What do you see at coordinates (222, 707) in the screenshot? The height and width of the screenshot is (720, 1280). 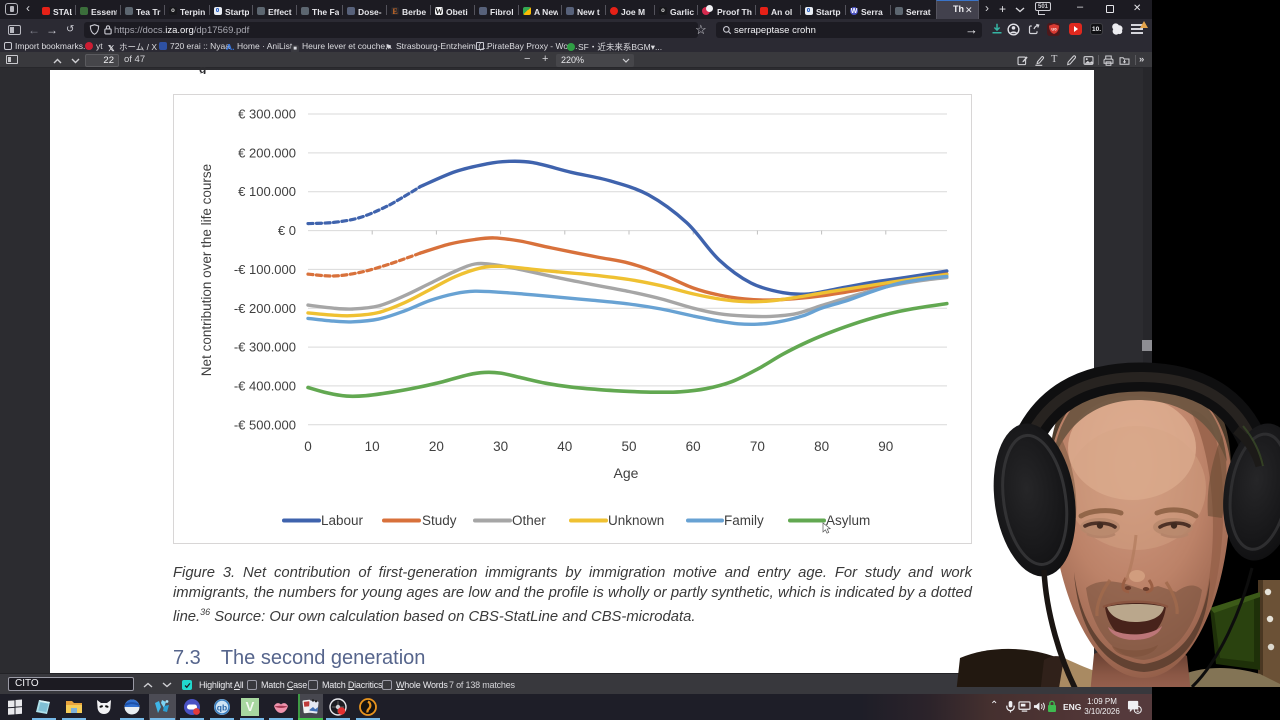 I see `svg-text: qb` at bounding box center [222, 707].